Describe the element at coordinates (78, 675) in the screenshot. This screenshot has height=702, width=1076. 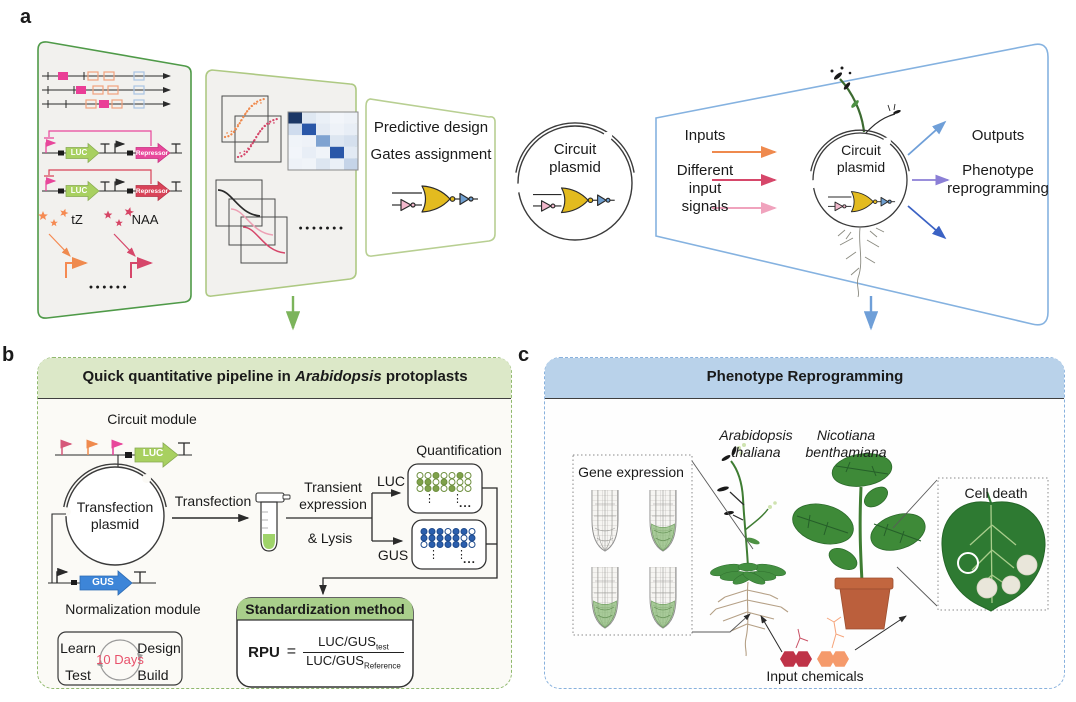
I see `cycle-test-label: Test` at that location.